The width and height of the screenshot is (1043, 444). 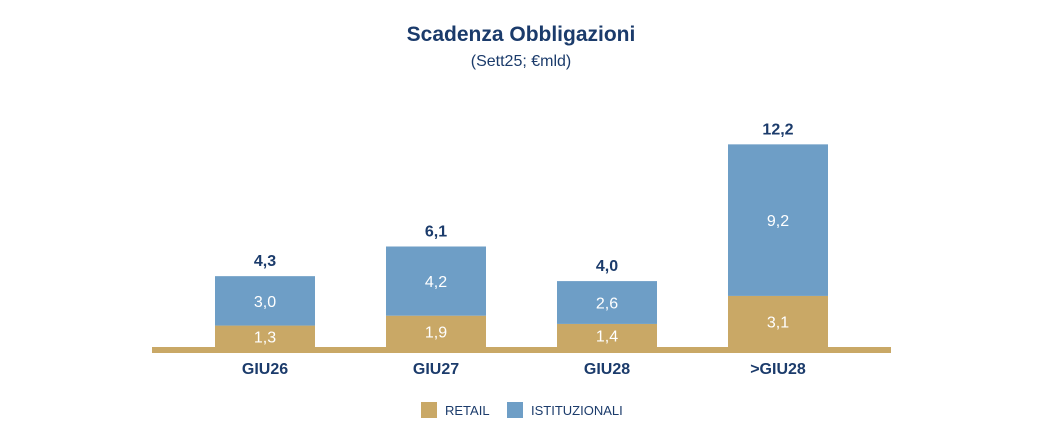 I want to click on legend-swatch-istituzionali, so click(x=515, y=410).